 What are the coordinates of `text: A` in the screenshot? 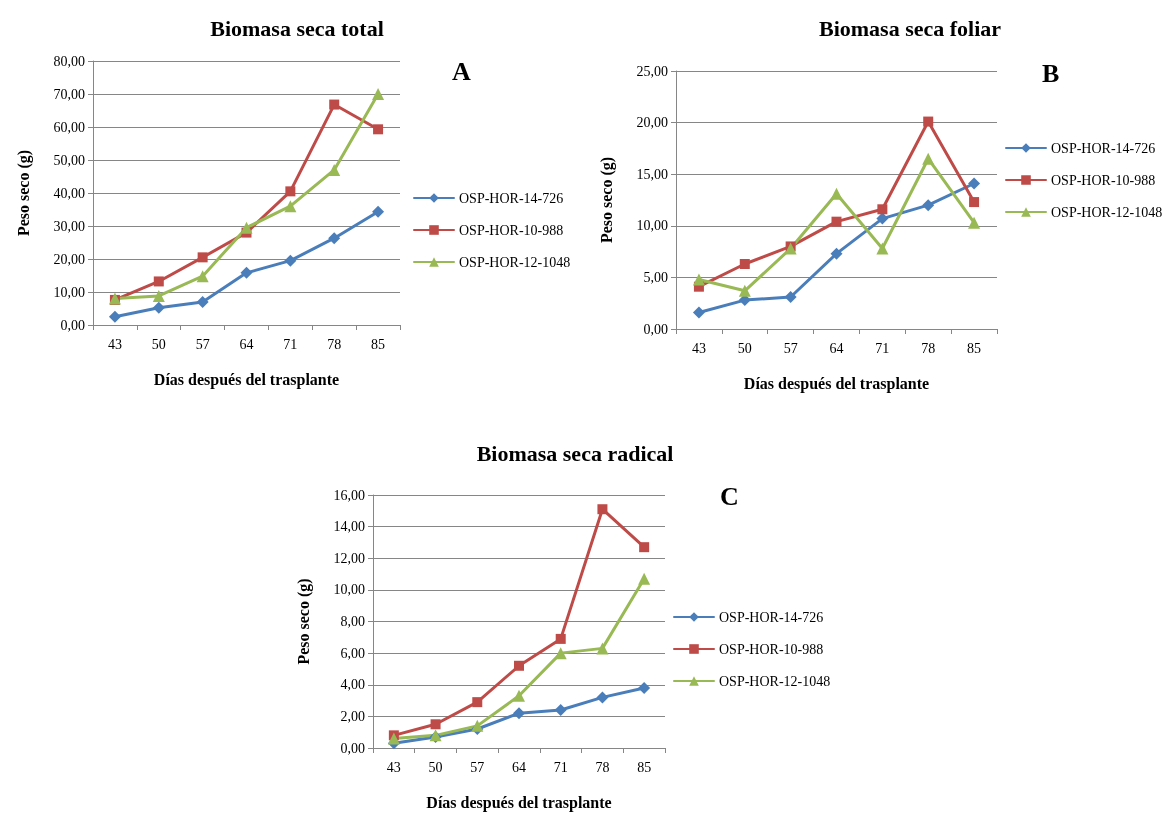 It's located at (461, 71).